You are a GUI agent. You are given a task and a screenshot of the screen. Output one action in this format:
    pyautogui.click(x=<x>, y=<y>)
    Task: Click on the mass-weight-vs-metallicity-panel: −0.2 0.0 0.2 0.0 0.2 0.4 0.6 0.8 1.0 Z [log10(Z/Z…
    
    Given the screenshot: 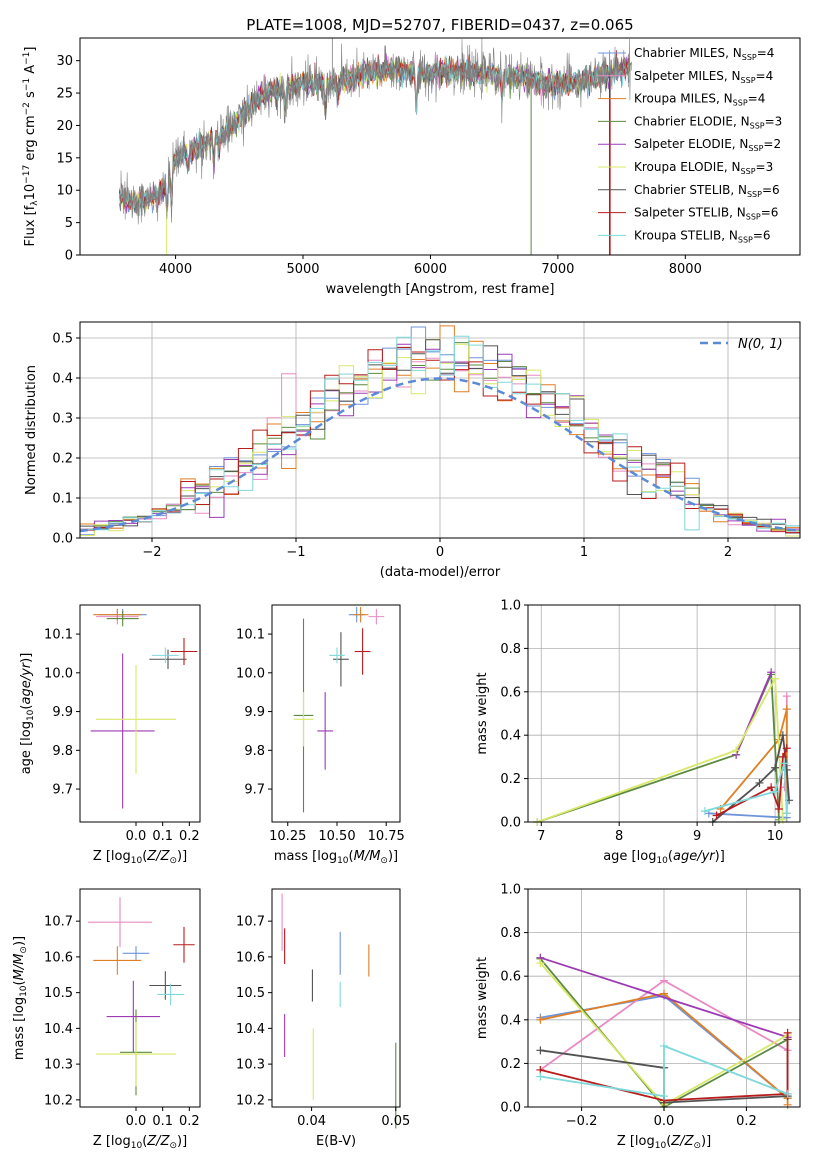 What is the action you would take?
    pyautogui.click(x=638, y=1017)
    